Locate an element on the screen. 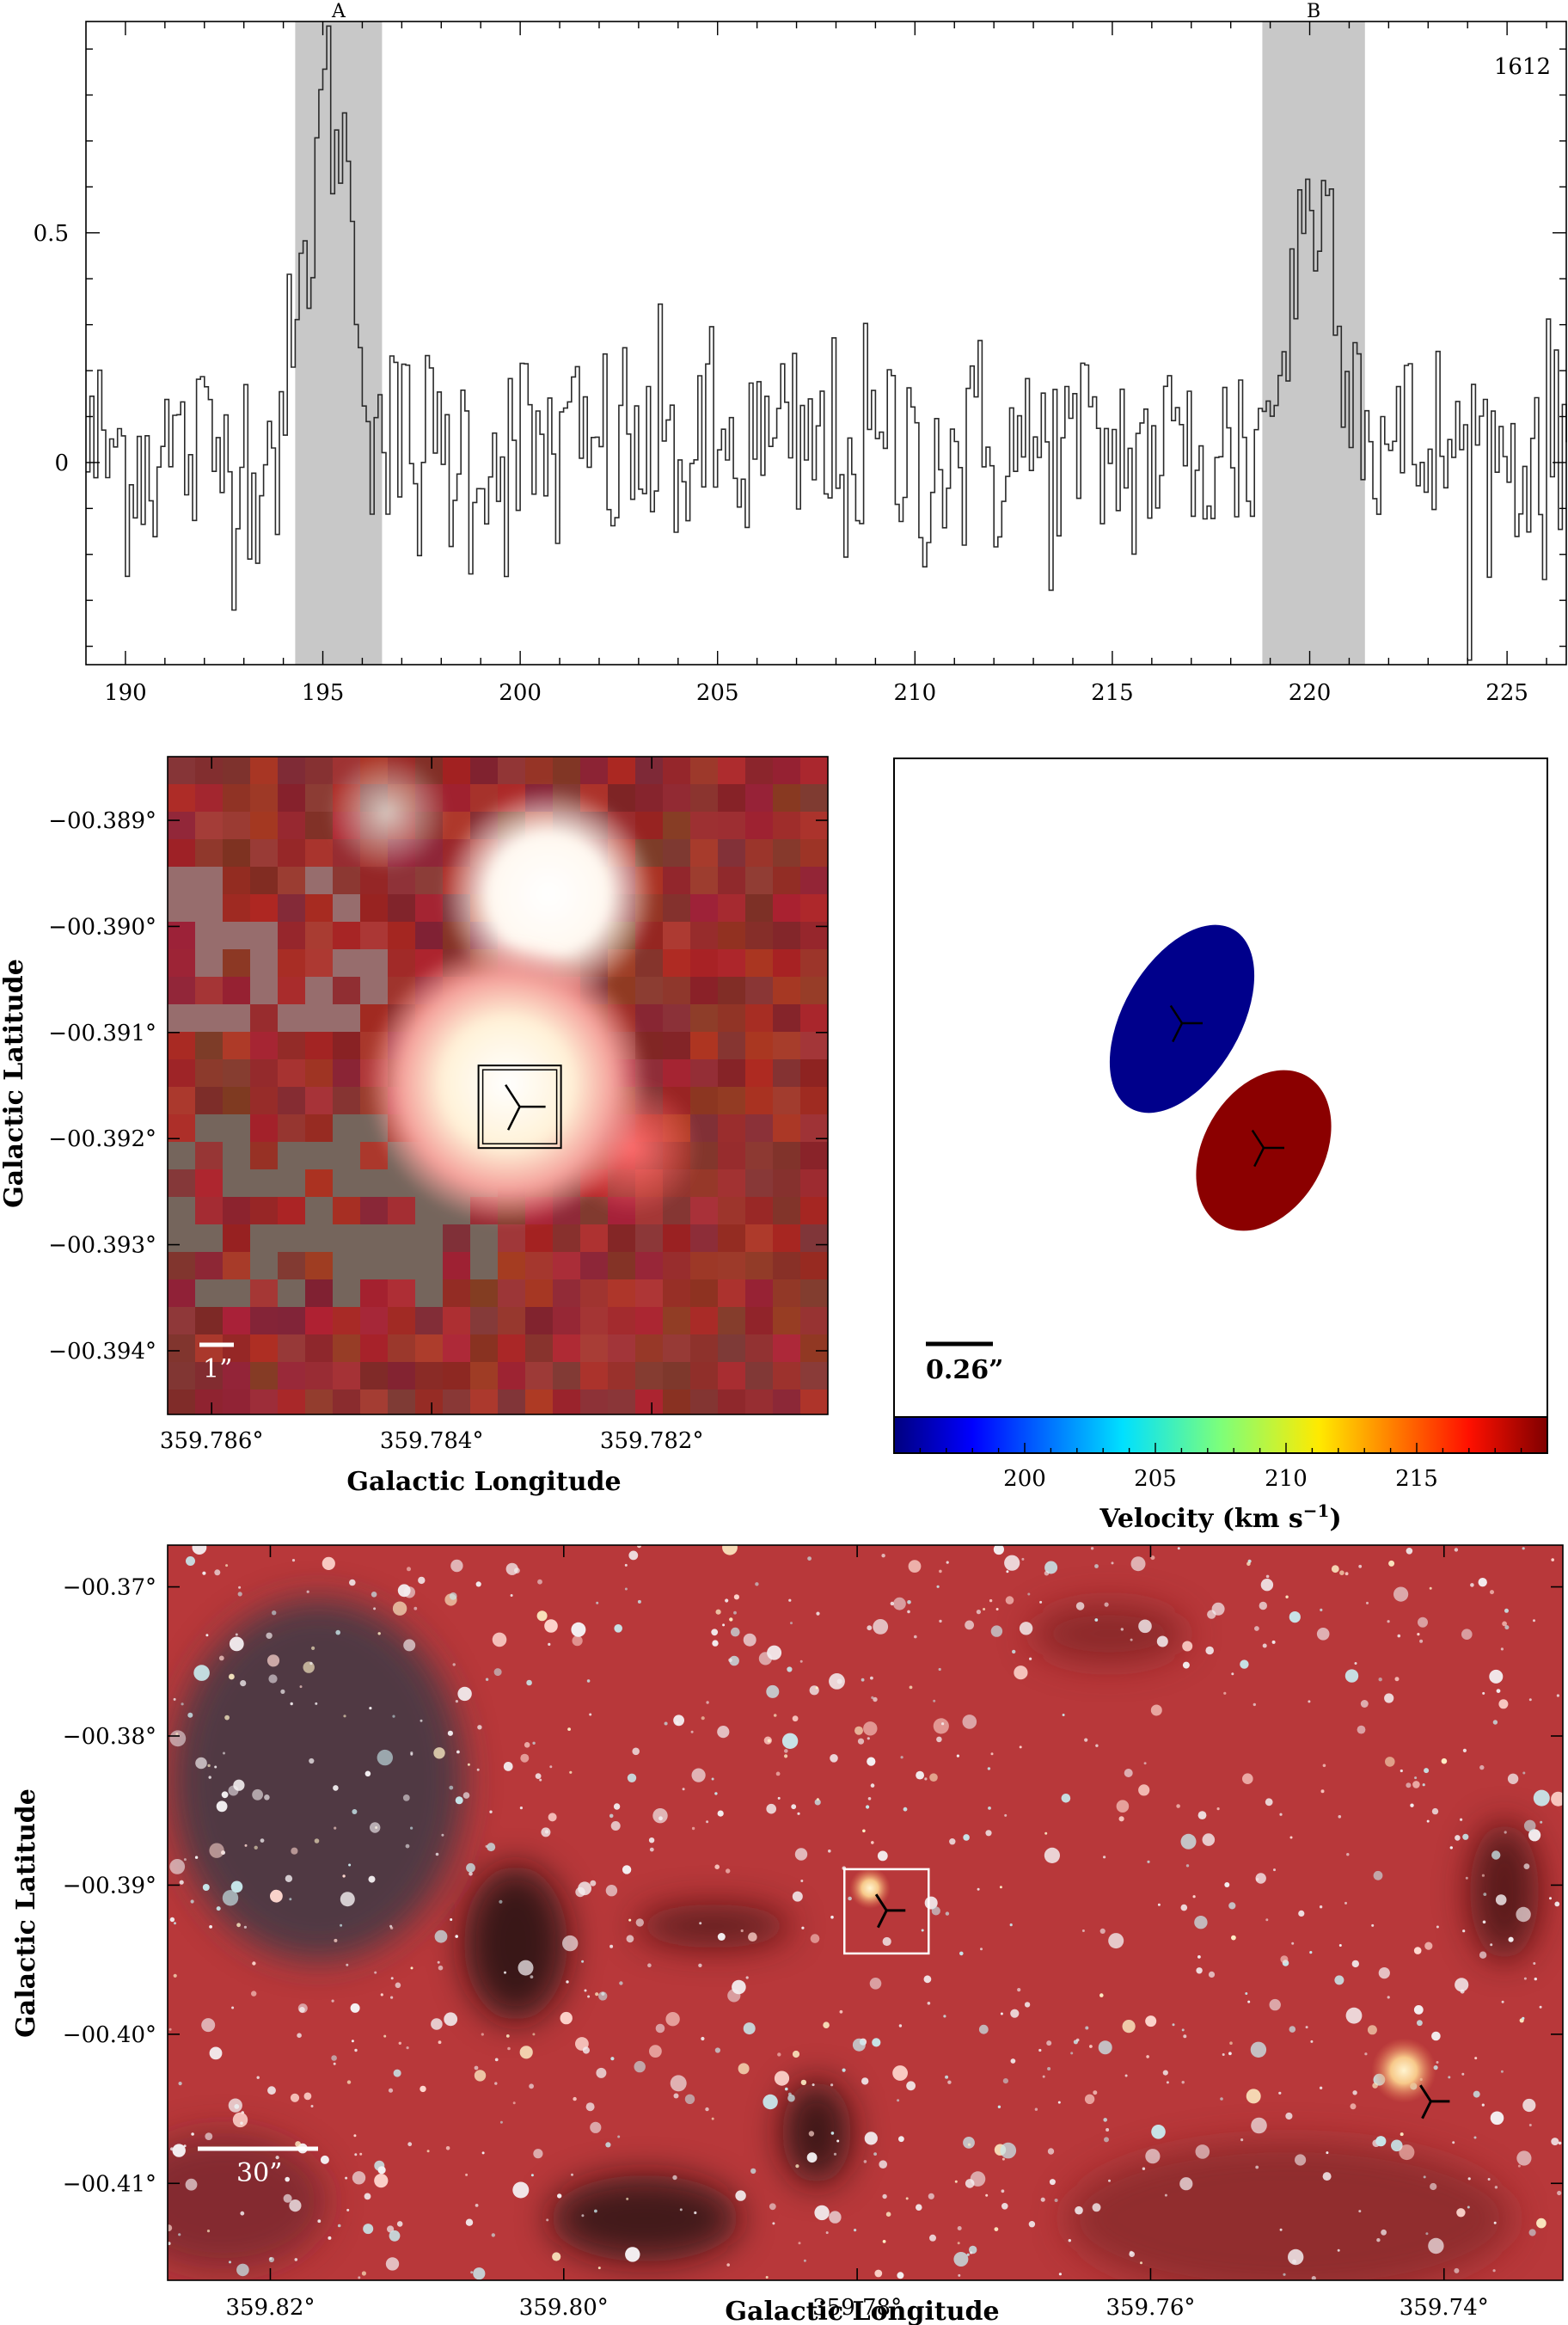 This screenshot has width=1568, height=2325. marker-box is located at coordinates (886, 1911).